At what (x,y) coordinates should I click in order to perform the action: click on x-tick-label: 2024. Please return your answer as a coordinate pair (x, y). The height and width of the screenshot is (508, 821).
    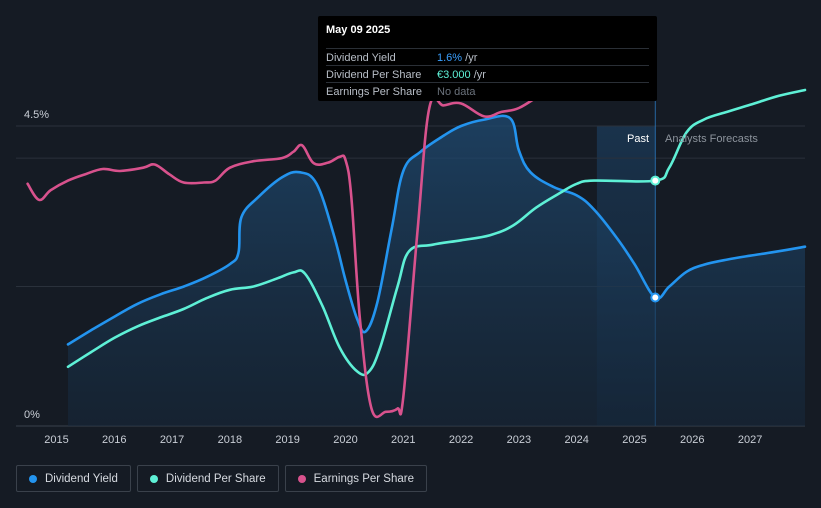
    Looking at the image, I should click on (576, 440).